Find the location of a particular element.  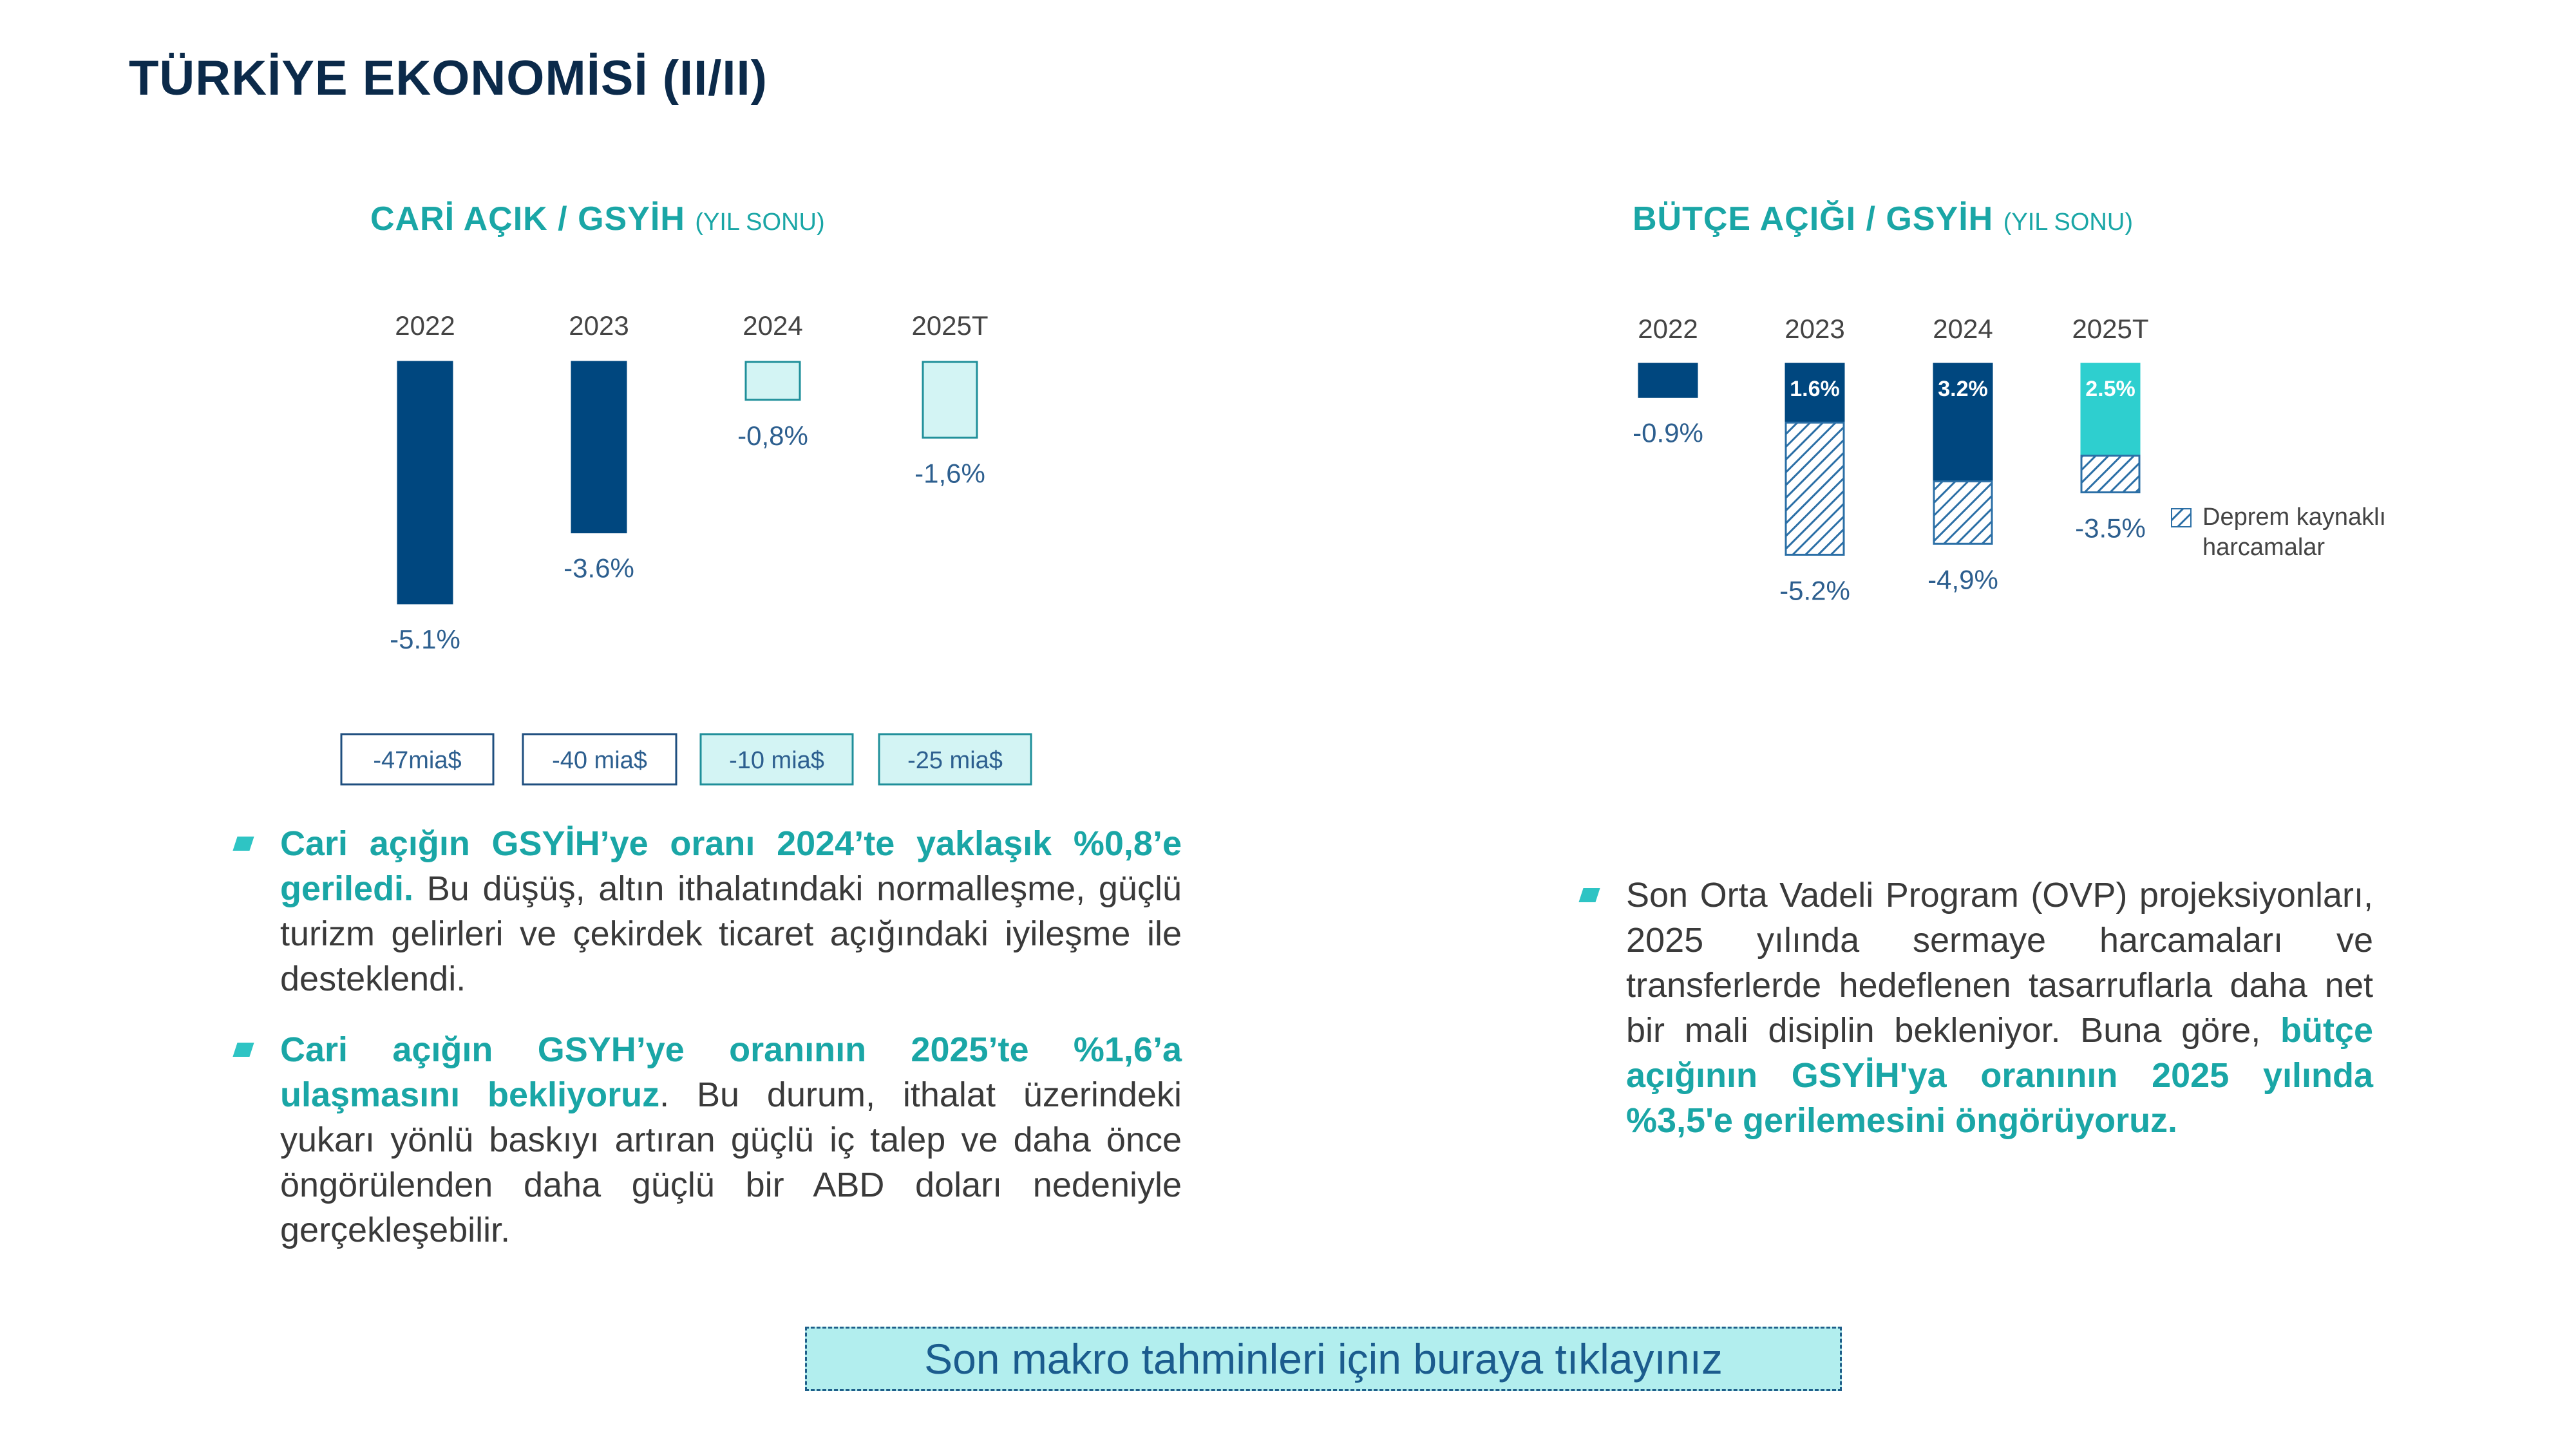

amount-label: -40 mia$ is located at coordinates (599, 760).